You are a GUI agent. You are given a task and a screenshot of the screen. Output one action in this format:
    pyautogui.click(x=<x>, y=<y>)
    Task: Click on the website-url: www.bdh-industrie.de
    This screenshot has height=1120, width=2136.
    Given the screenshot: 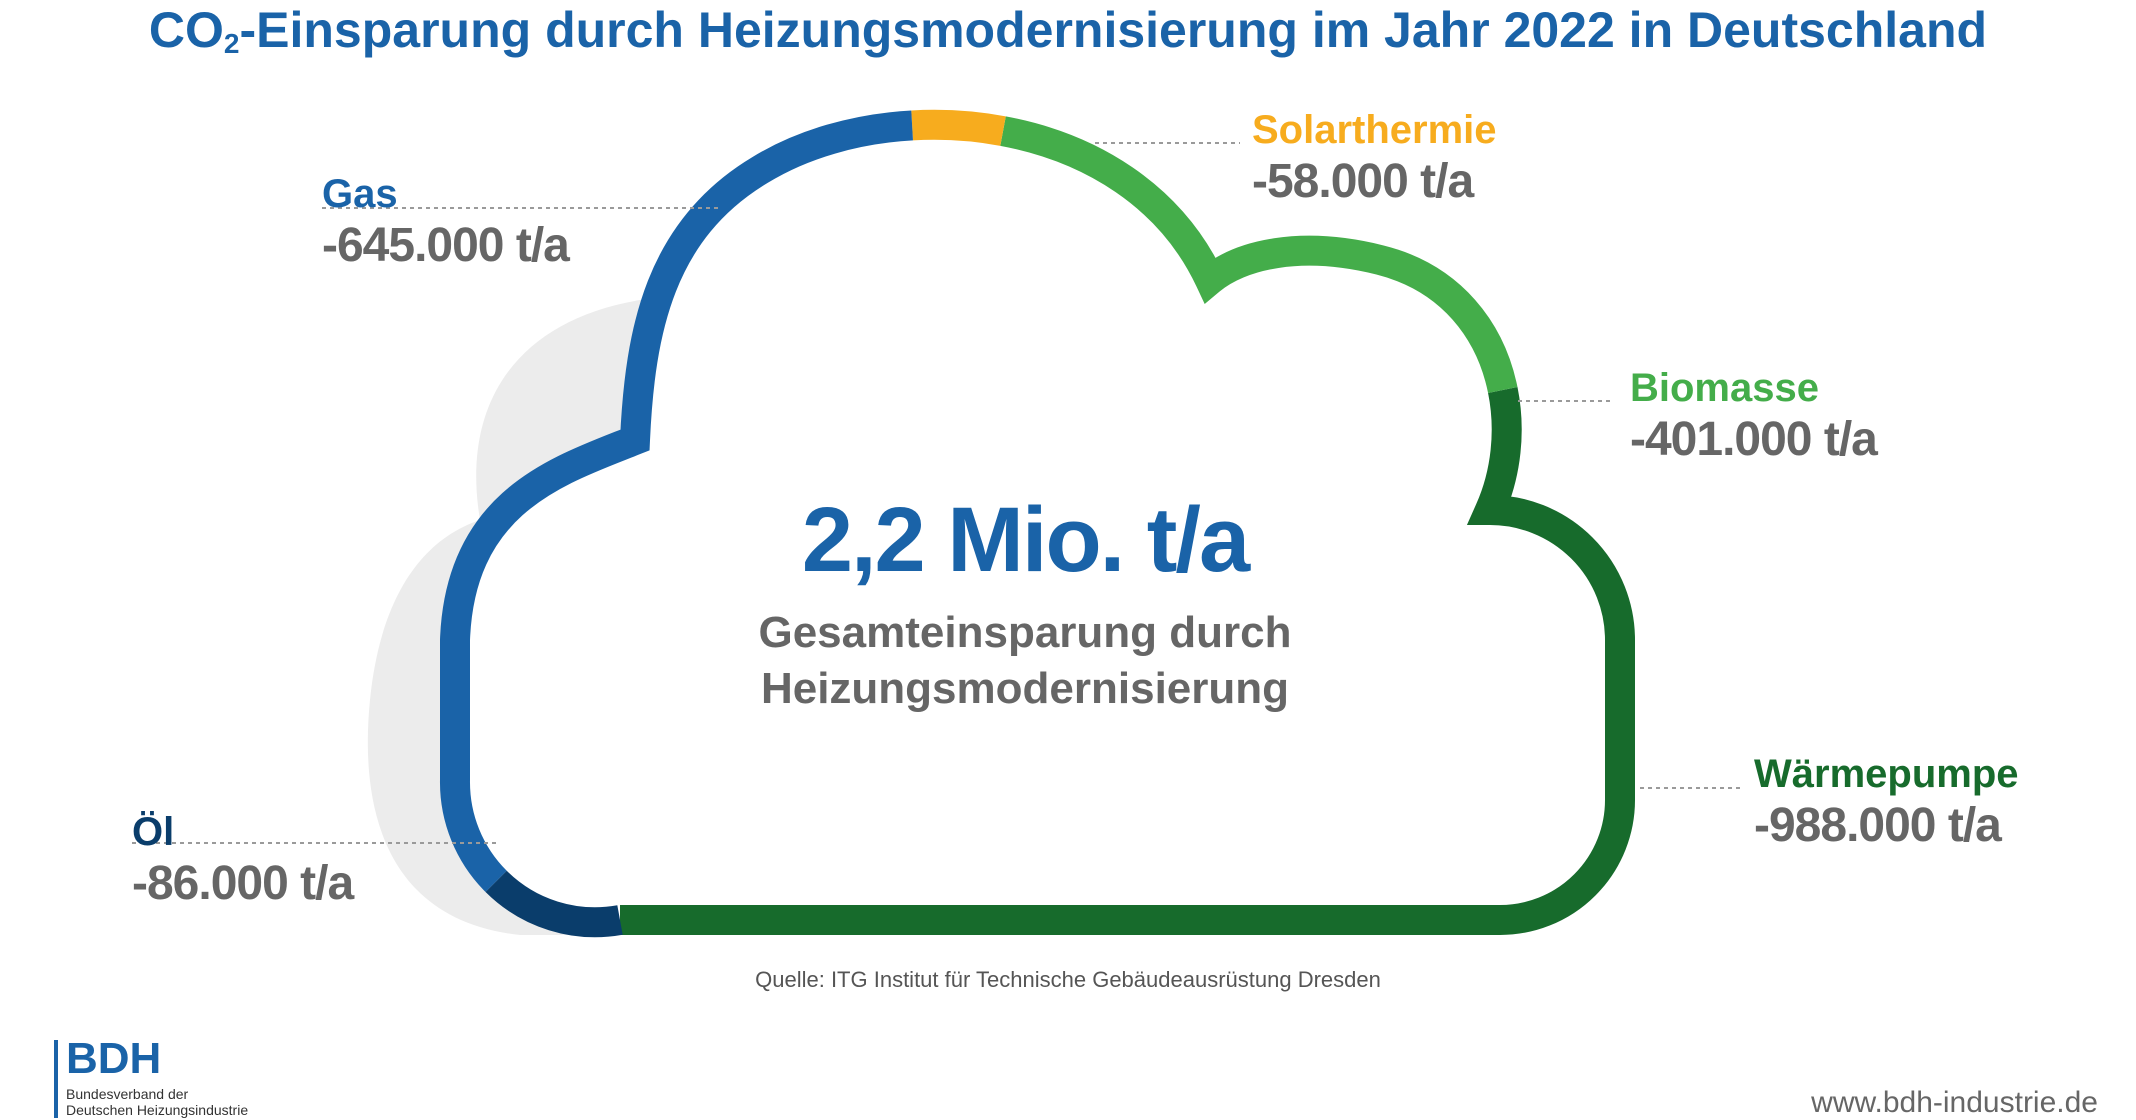 What is the action you would take?
    pyautogui.click(x=1954, y=1102)
    